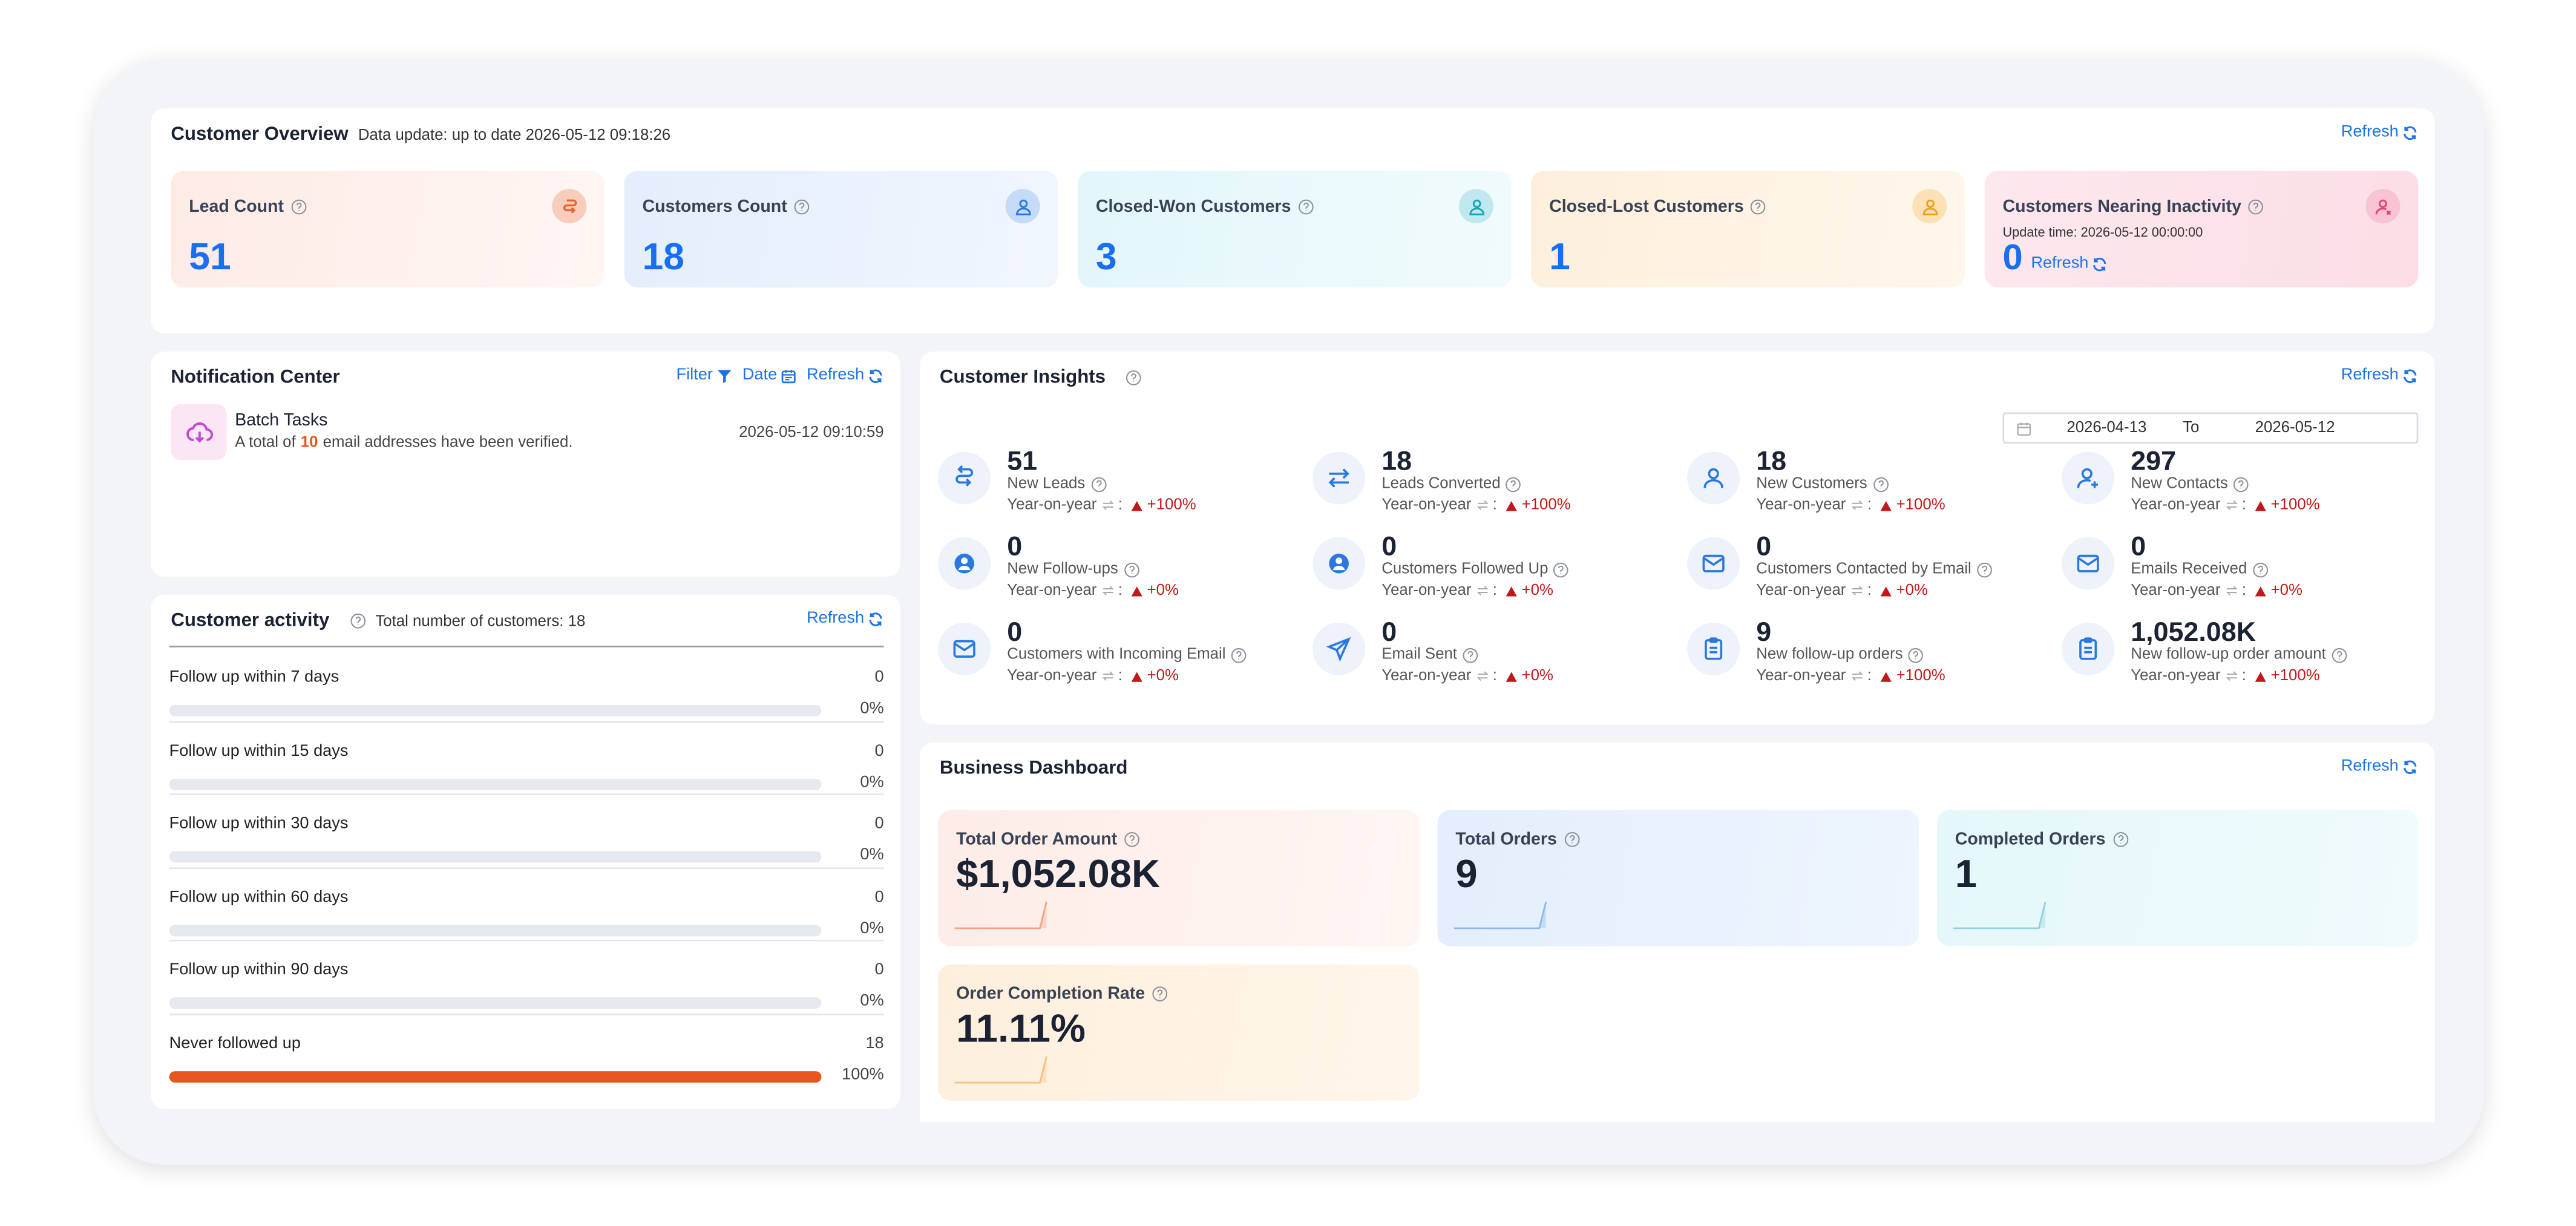 The image size is (2576, 1226). Describe the element at coordinates (265, 442) in the screenshot. I see `text: A total of` at that location.